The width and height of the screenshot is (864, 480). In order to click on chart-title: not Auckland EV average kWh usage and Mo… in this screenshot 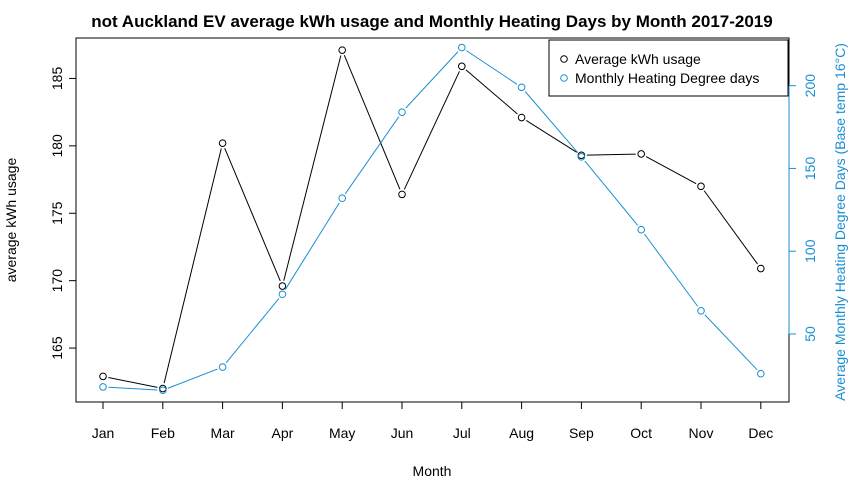, I will do `click(431, 21)`.